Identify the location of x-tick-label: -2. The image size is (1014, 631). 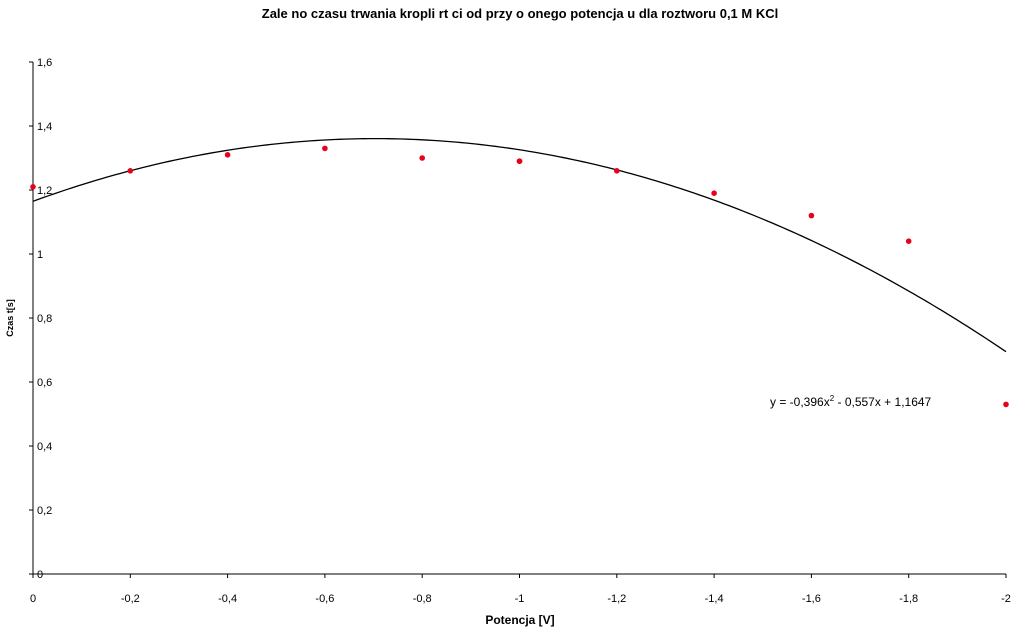
(1006, 599).